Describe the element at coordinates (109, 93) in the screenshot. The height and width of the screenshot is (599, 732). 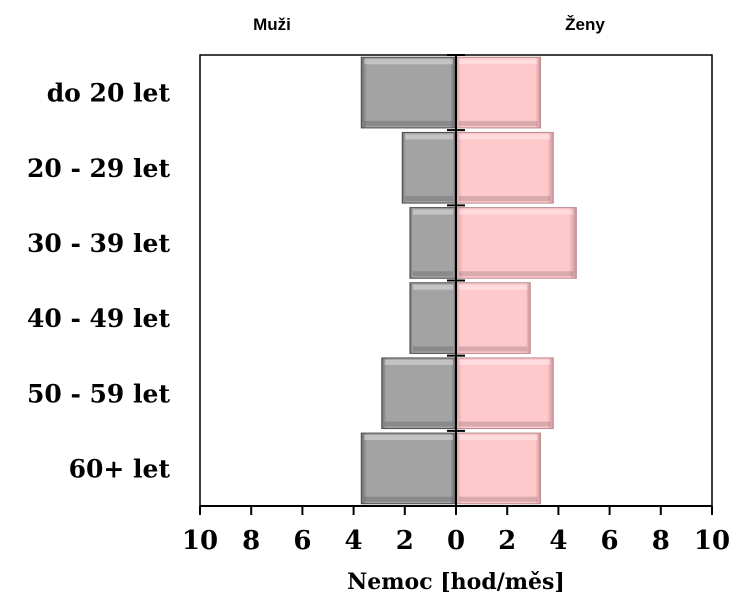
I see `category-label: do 20 let` at that location.